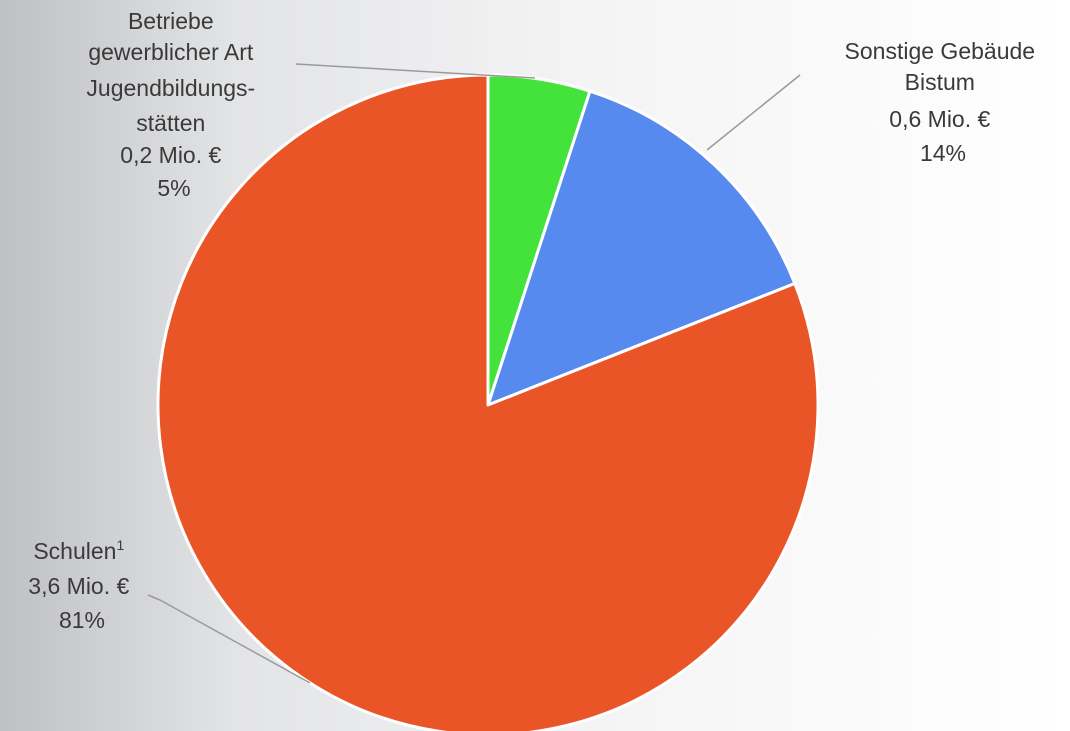  I want to click on label-line: gewerblicher Art, so click(171, 52).